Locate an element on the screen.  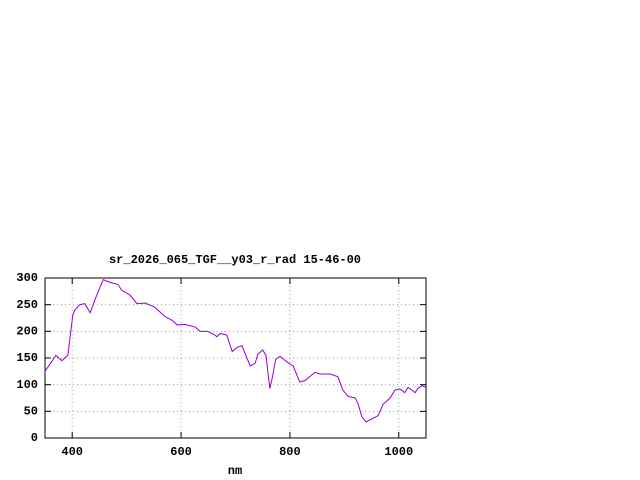
x-tick-label: 400 is located at coordinates (72, 452).